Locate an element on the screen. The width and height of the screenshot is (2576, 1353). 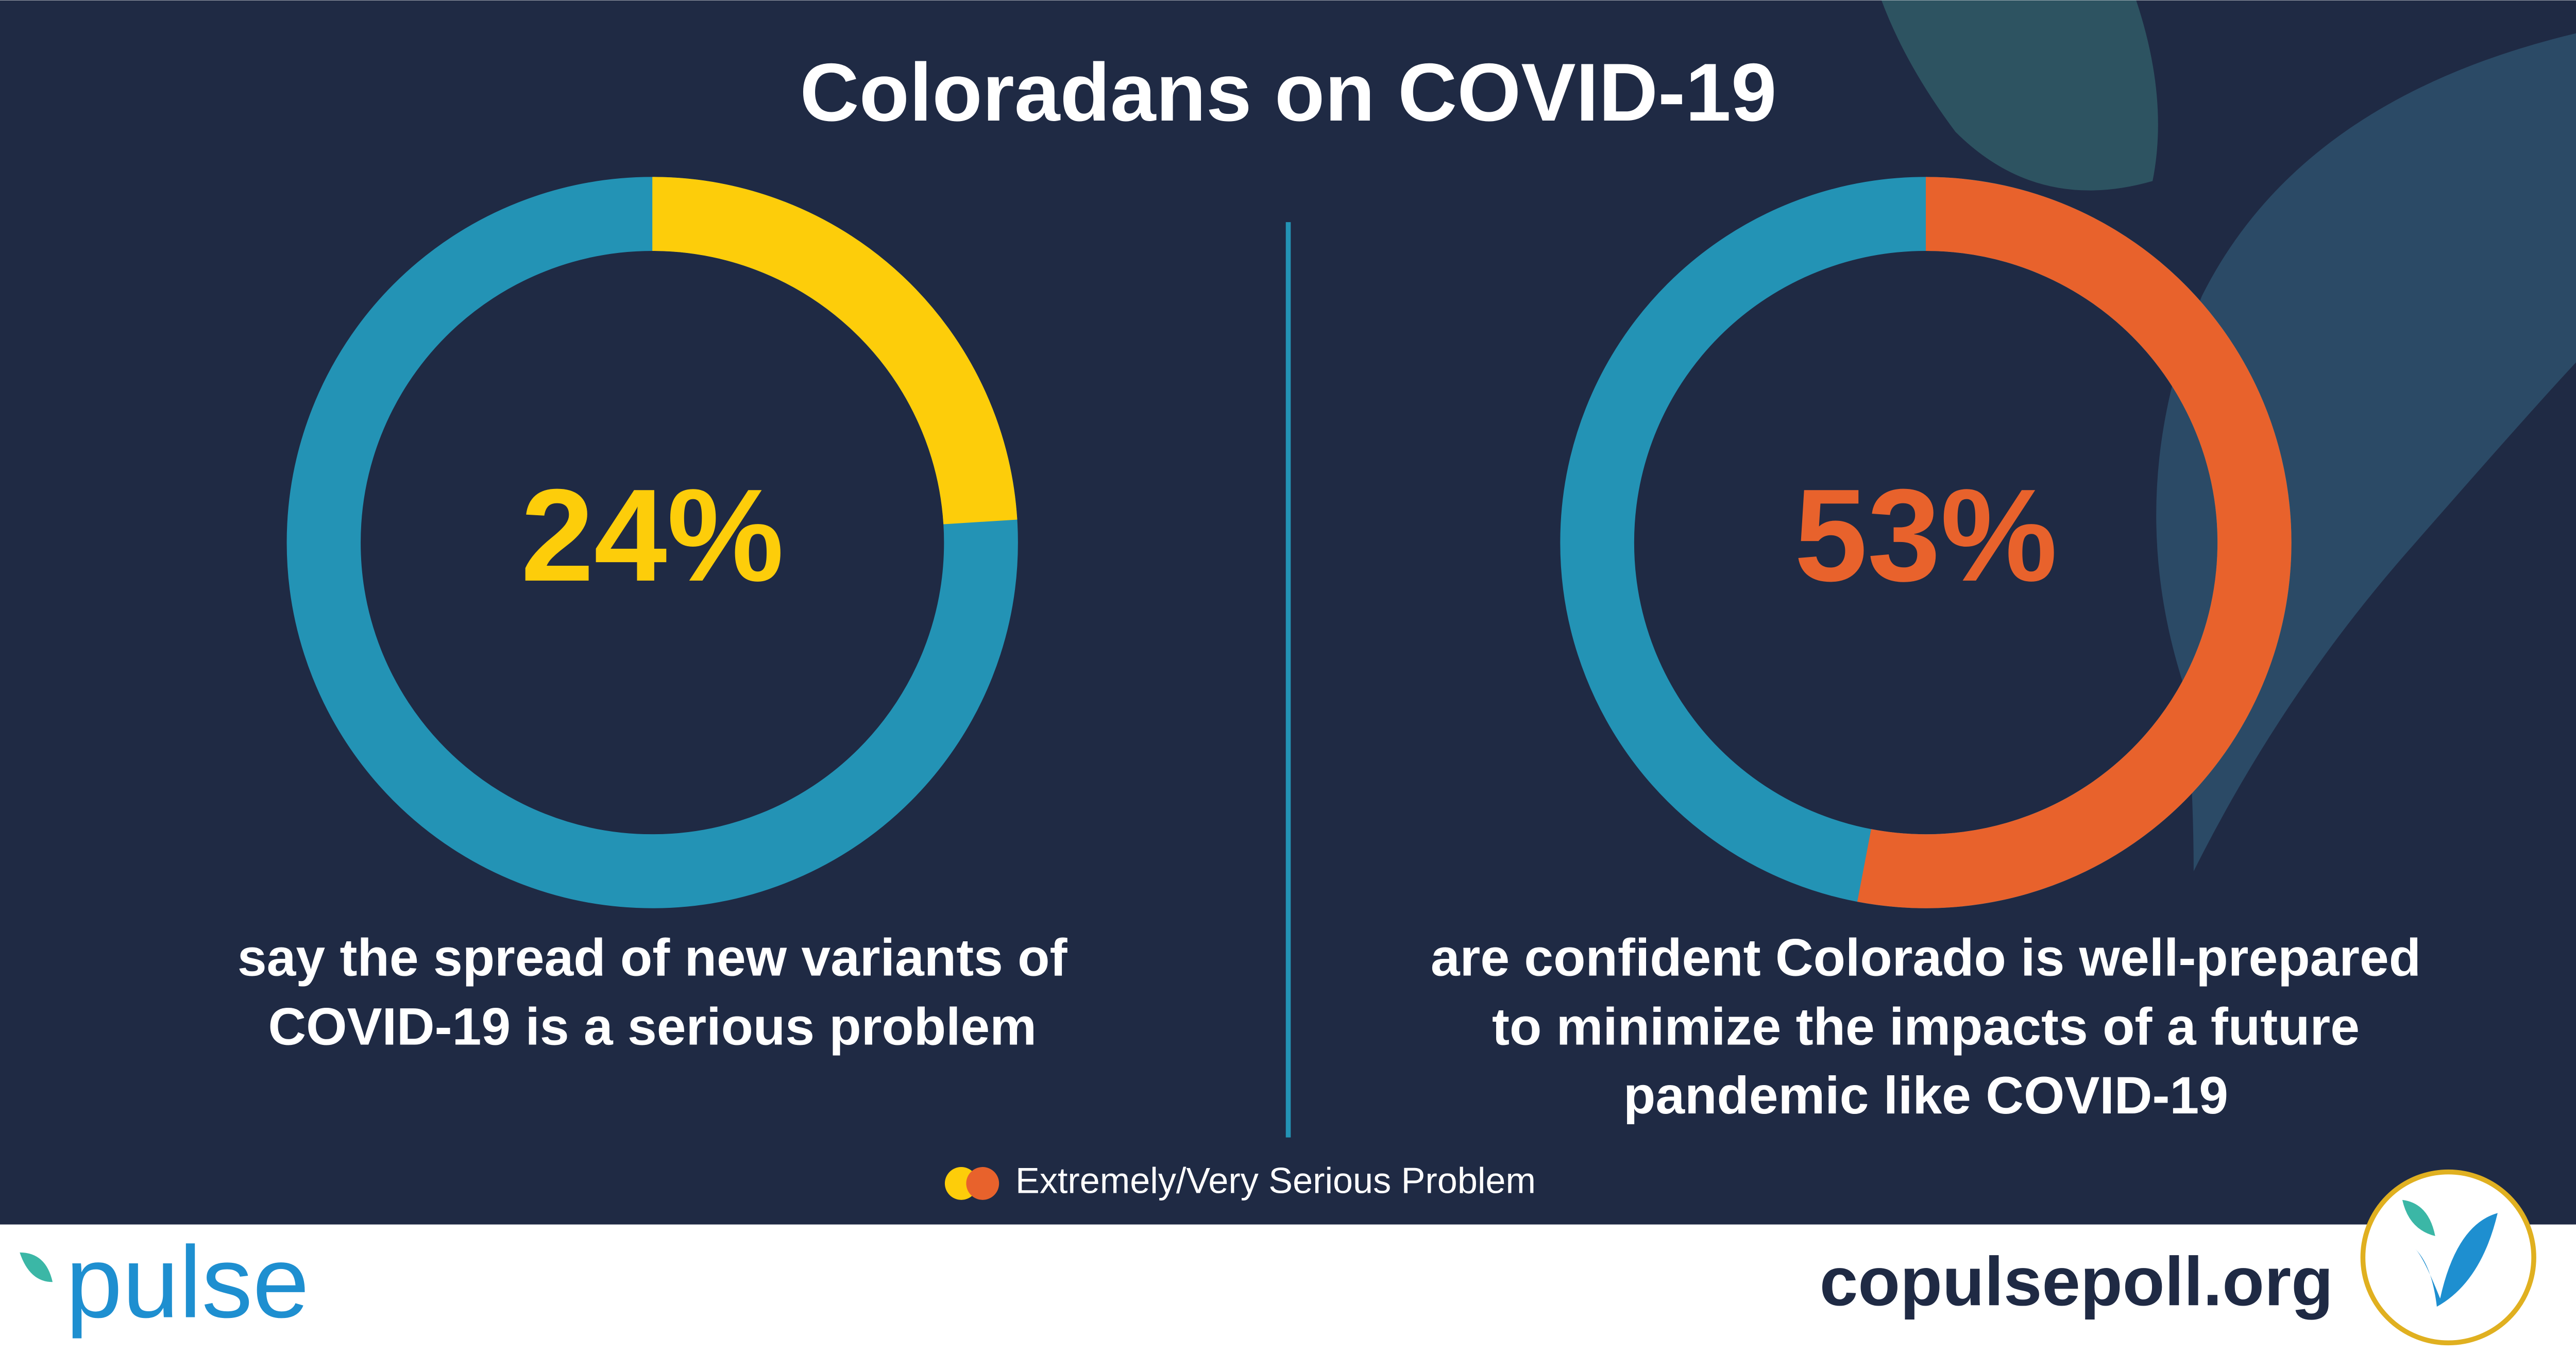
url: copulsepoll.org is located at coordinates (2076, 1282).